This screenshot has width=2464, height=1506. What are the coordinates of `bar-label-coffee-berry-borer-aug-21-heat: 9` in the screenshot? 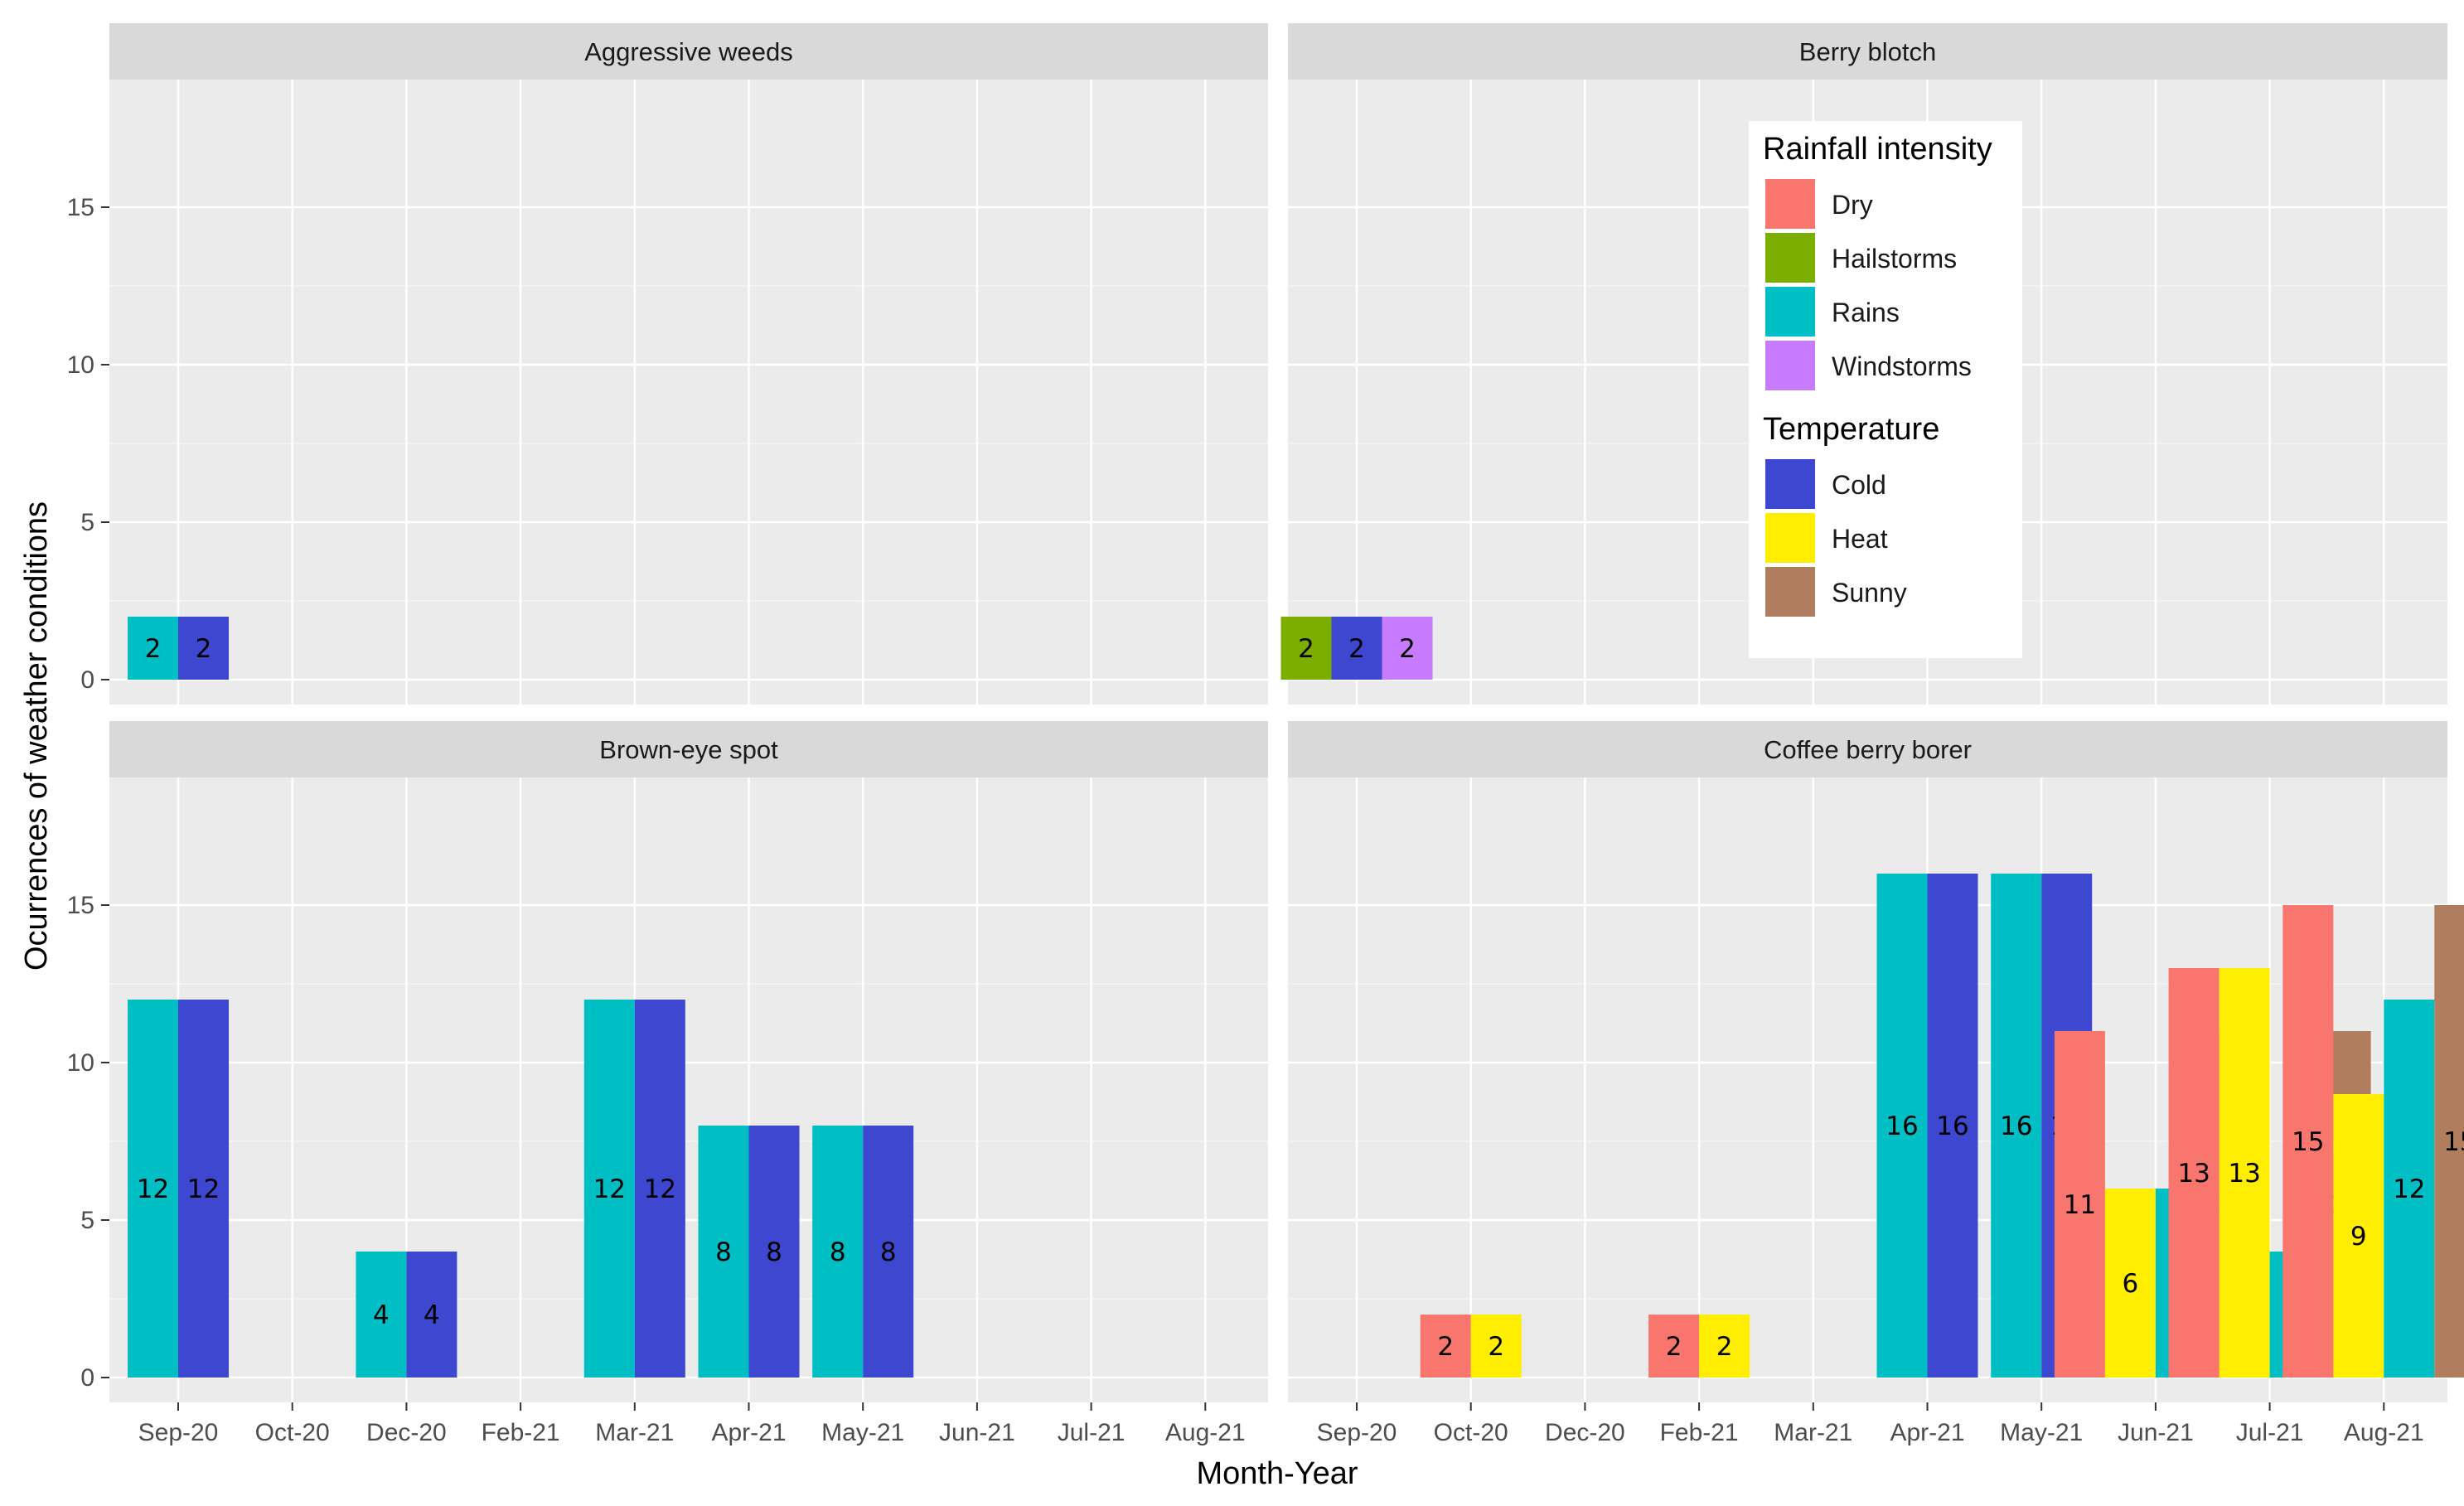 It's located at (2358, 1237).